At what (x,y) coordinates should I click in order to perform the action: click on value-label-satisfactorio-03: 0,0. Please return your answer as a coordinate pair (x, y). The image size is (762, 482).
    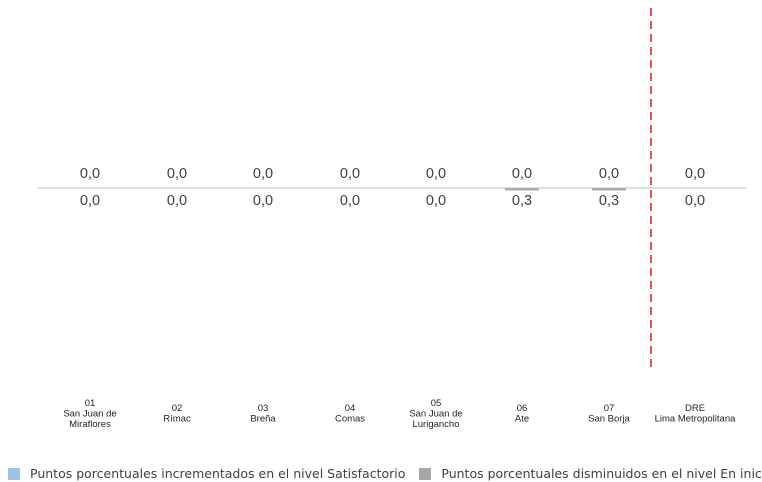
    Looking at the image, I should click on (263, 174).